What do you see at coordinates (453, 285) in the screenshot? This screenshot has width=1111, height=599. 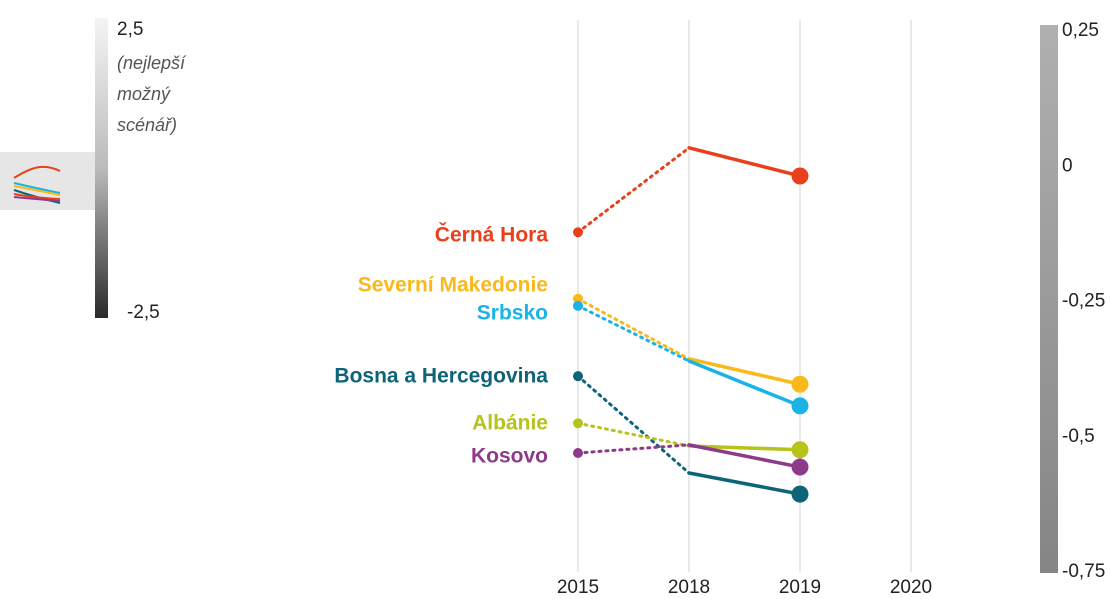 I see `series-label: Severní Makedonie` at bounding box center [453, 285].